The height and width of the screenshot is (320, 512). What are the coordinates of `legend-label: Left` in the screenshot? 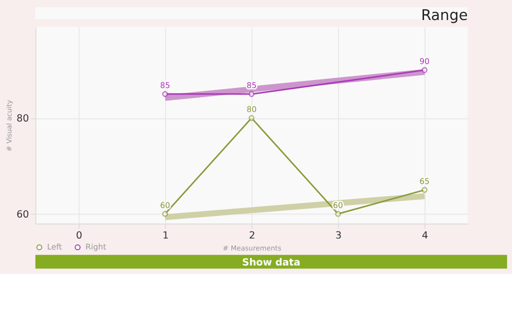 It's located at (54, 247).